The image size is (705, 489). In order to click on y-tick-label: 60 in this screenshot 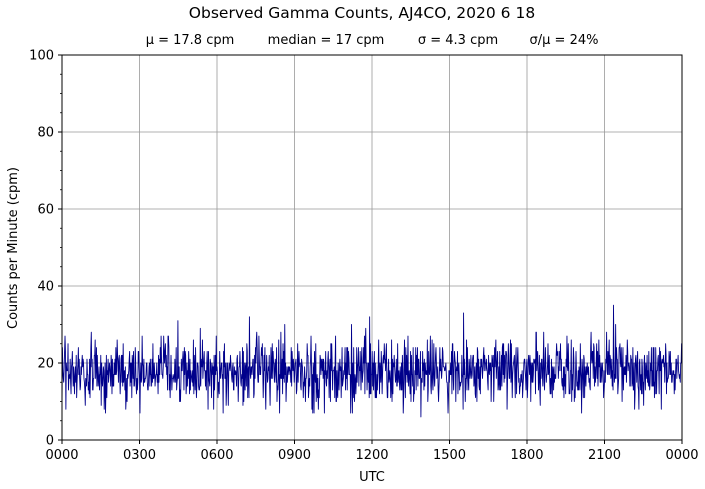, I will do `click(45, 210)`.